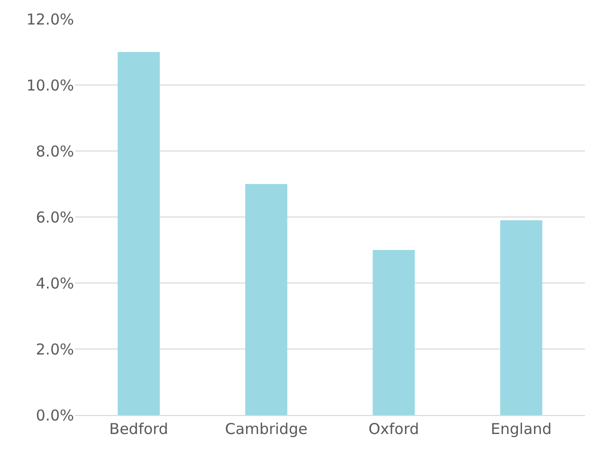 Image resolution: width=595 pixels, height=457 pixels. I want to click on y-tick-label: 12.0%, so click(50, 19).